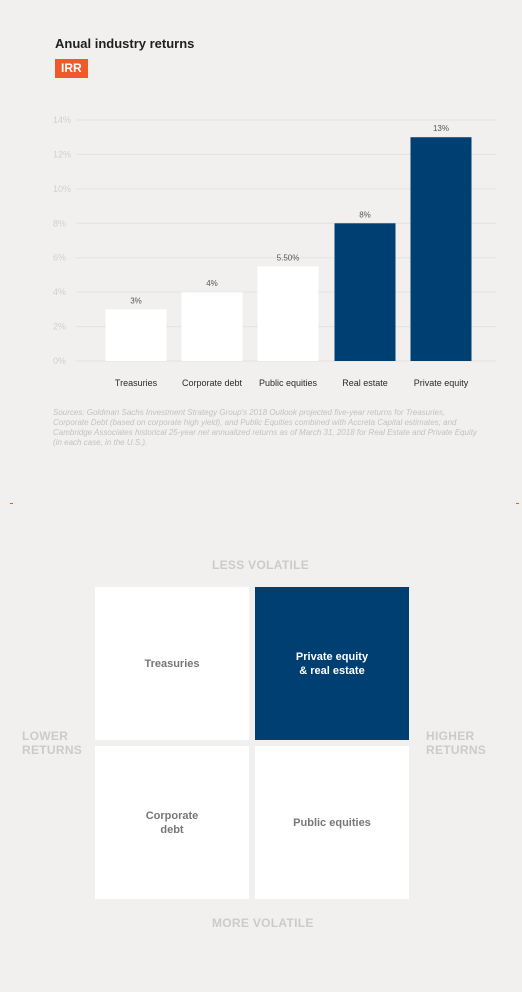 This screenshot has height=992, width=522. Describe the element at coordinates (125, 43) in the screenshot. I see `chart-title: Anual industry returns` at that location.